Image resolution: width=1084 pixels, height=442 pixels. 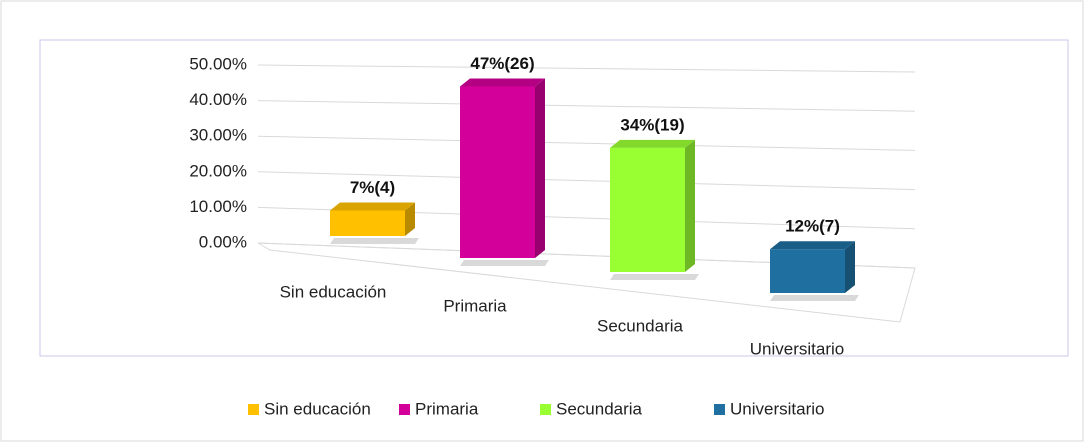 What do you see at coordinates (372, 187) in the screenshot?
I see `value-label: 7%(4)` at bounding box center [372, 187].